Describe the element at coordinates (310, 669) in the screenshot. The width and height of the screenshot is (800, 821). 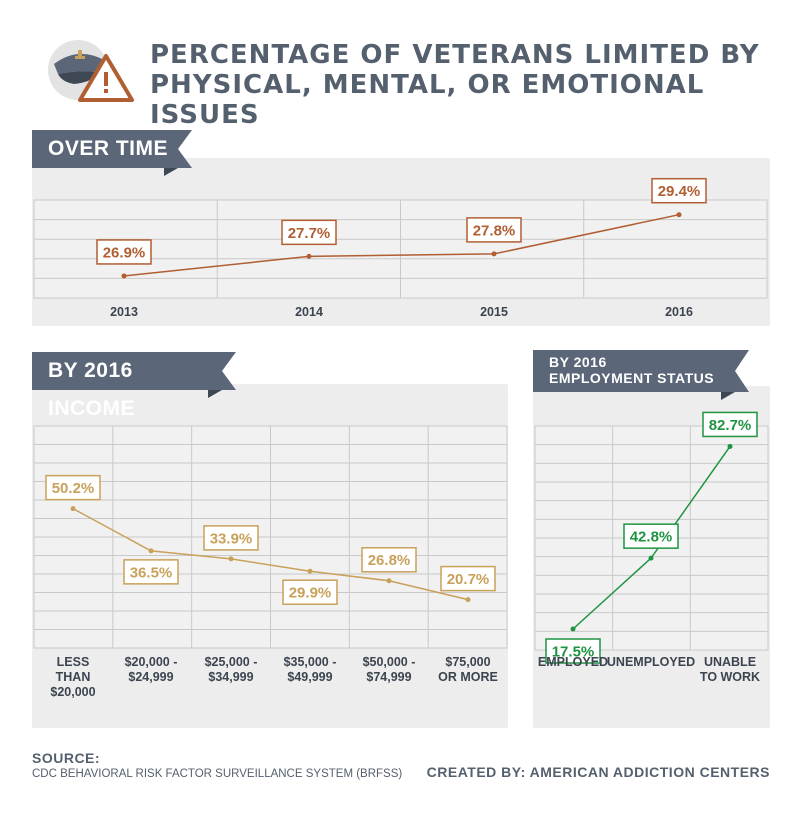
I see `category-label: $35,000 -$49,999` at that location.